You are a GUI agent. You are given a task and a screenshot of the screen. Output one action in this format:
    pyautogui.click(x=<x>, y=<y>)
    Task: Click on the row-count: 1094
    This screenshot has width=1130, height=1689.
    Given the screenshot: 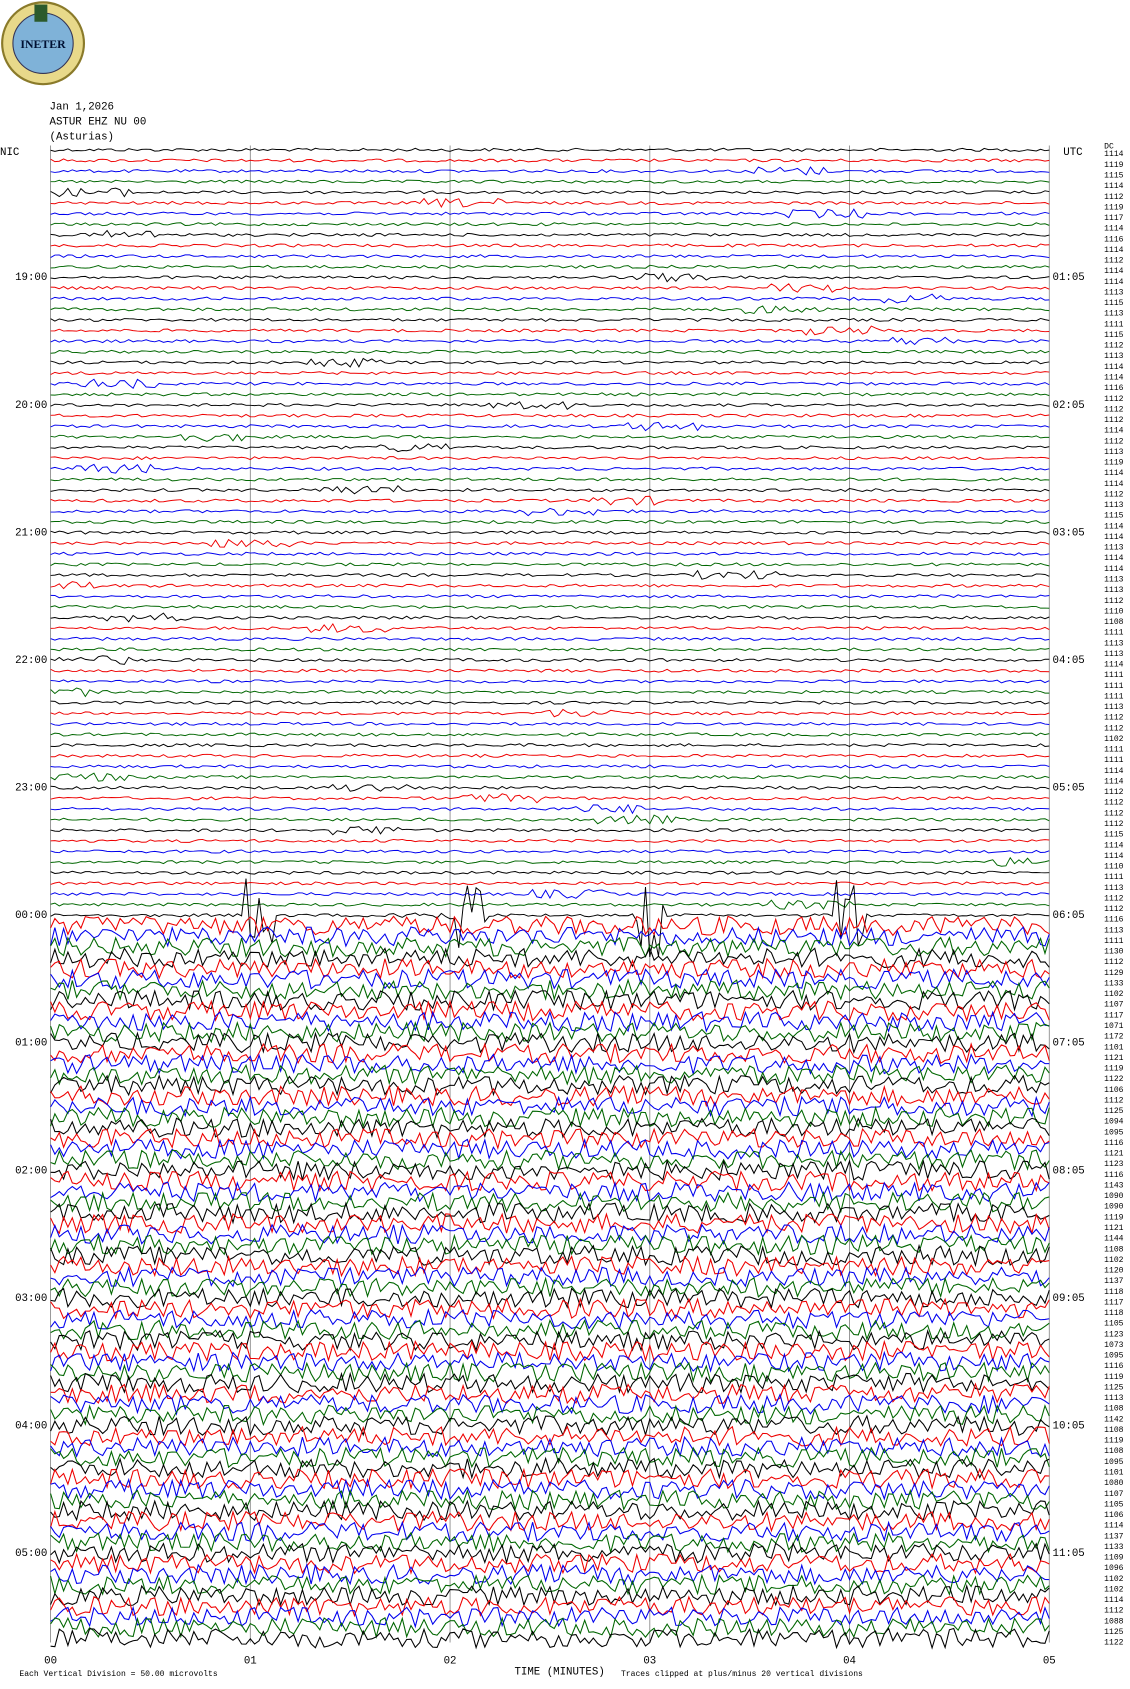 What is the action you would take?
    pyautogui.click(x=1114, y=1122)
    